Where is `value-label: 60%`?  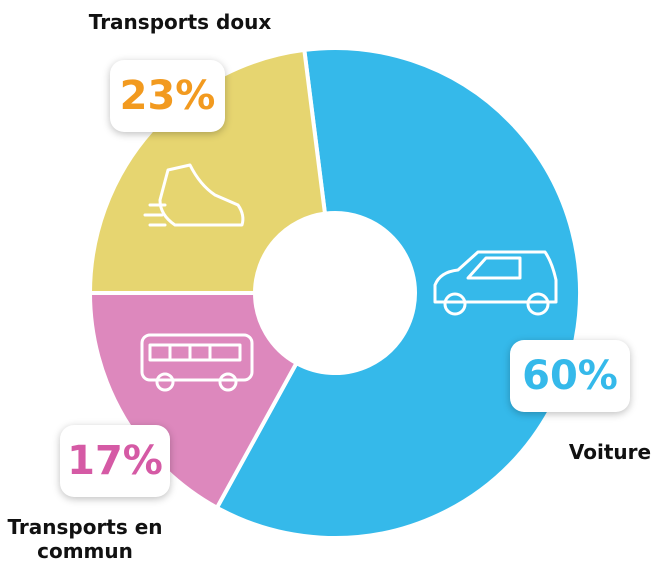
value-label: 60% is located at coordinates (570, 376).